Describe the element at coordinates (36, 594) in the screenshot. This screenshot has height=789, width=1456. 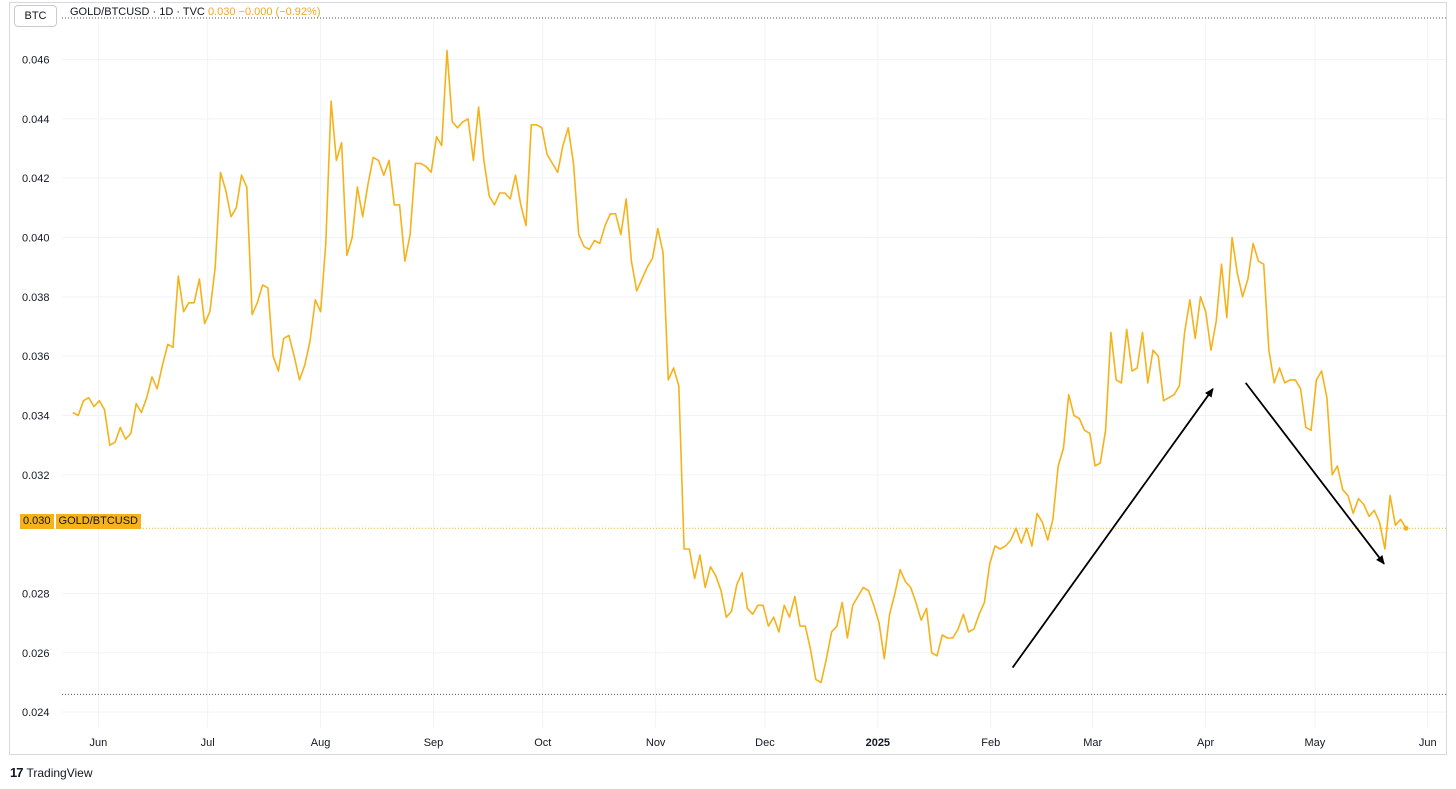
I see `y-tick-label: 0.028` at that location.